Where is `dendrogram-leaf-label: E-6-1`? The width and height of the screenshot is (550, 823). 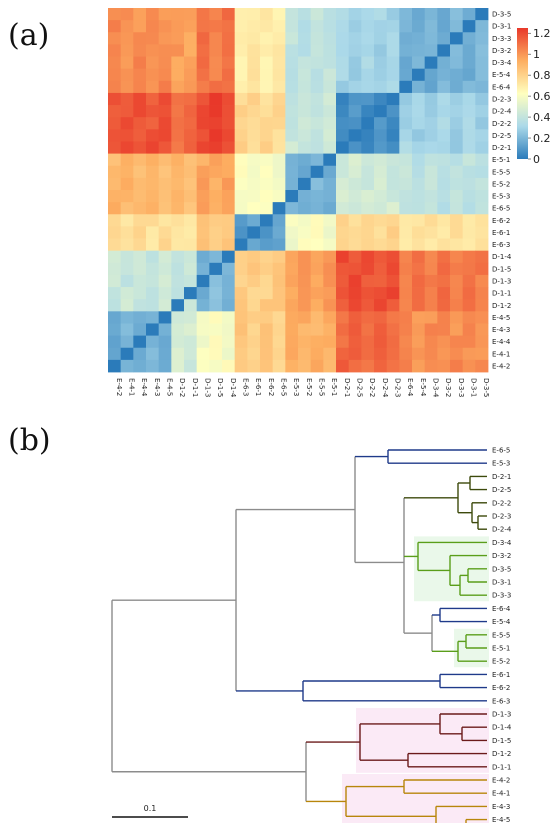 dendrogram-leaf-label: E-6-1 is located at coordinates (501, 675).